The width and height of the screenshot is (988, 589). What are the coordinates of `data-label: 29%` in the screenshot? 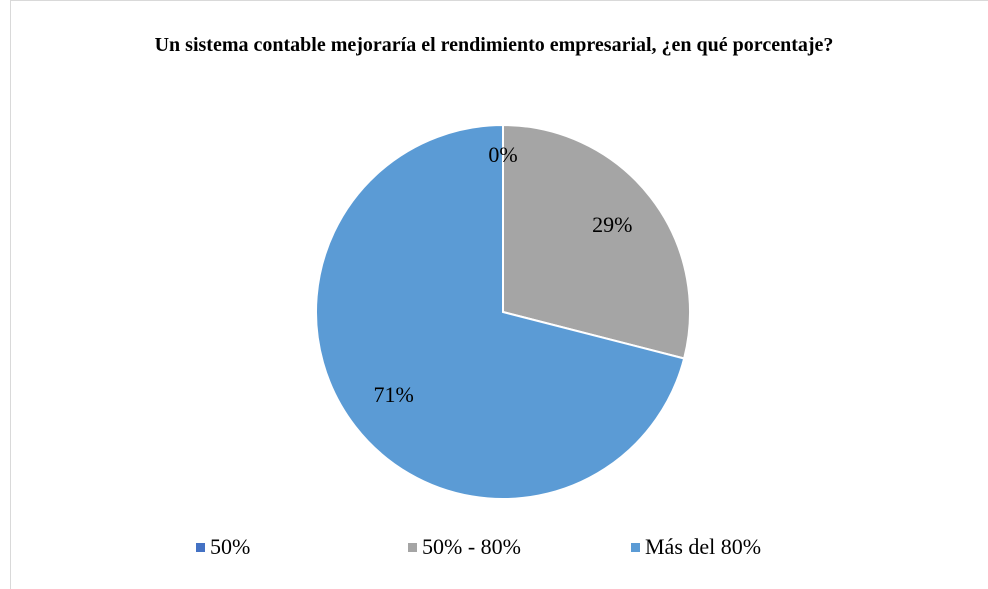 It's located at (612, 224).